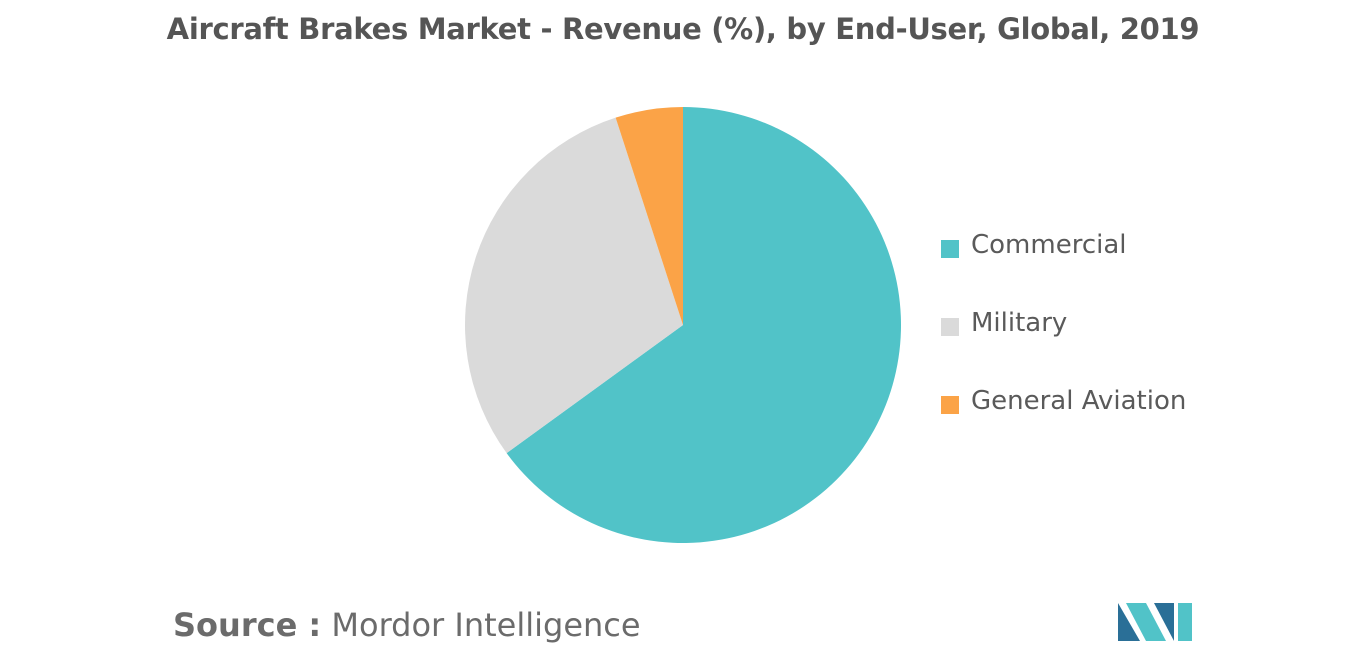 The width and height of the screenshot is (1366, 655). I want to click on legend-swatch-commercial, so click(950, 249).